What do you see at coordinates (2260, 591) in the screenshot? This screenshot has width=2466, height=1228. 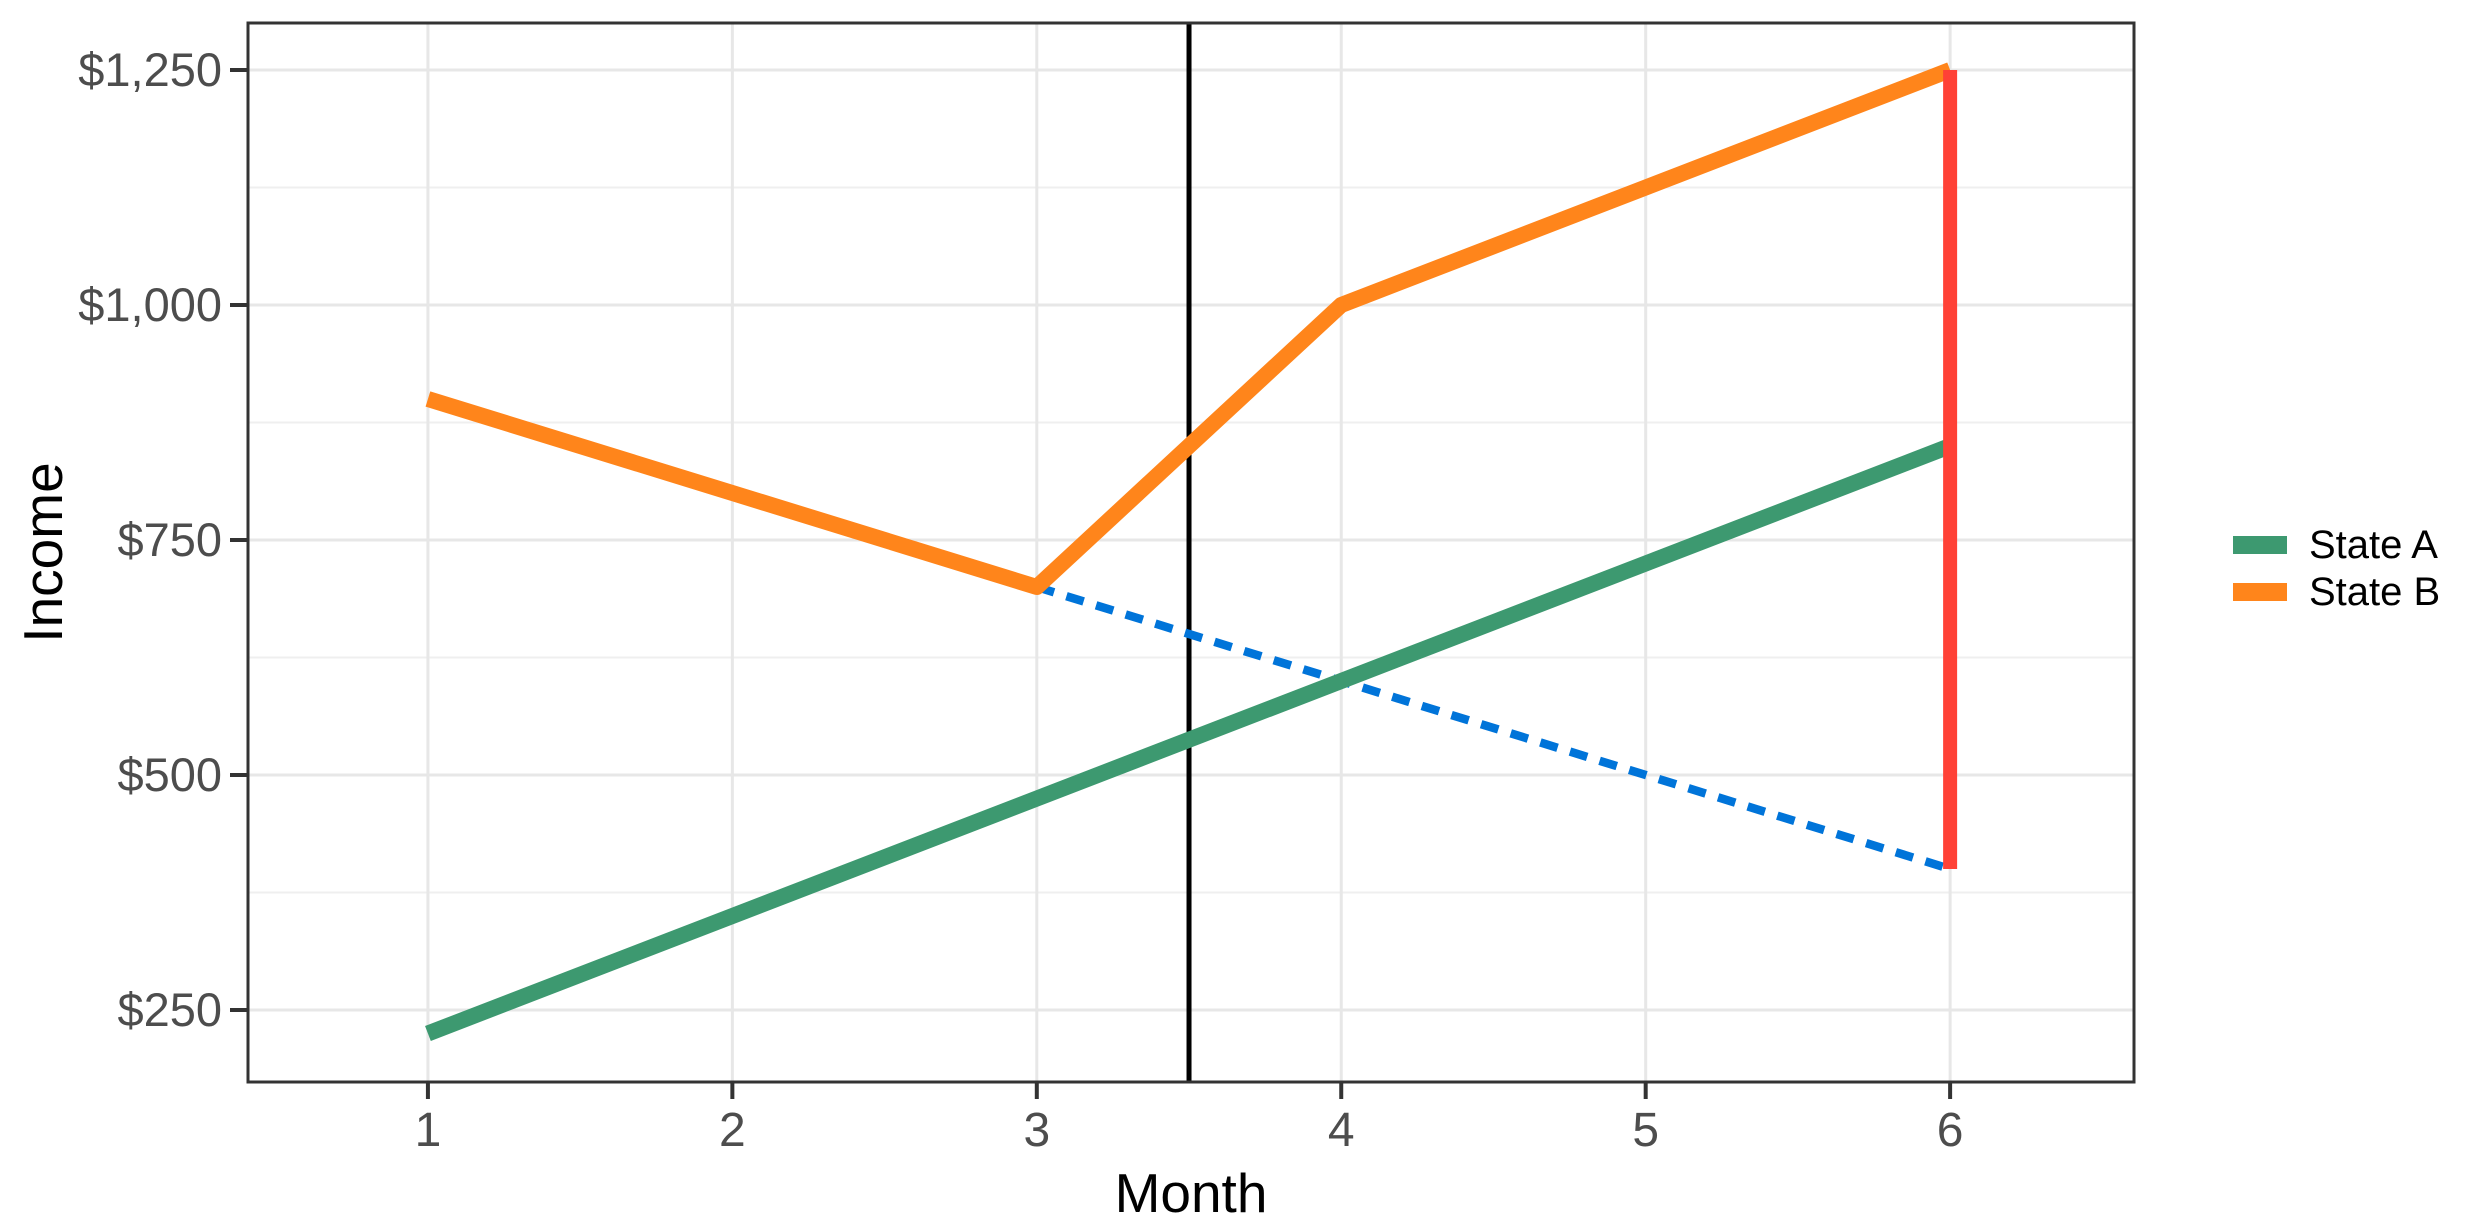 I see `legend-swatch-state-b` at bounding box center [2260, 591].